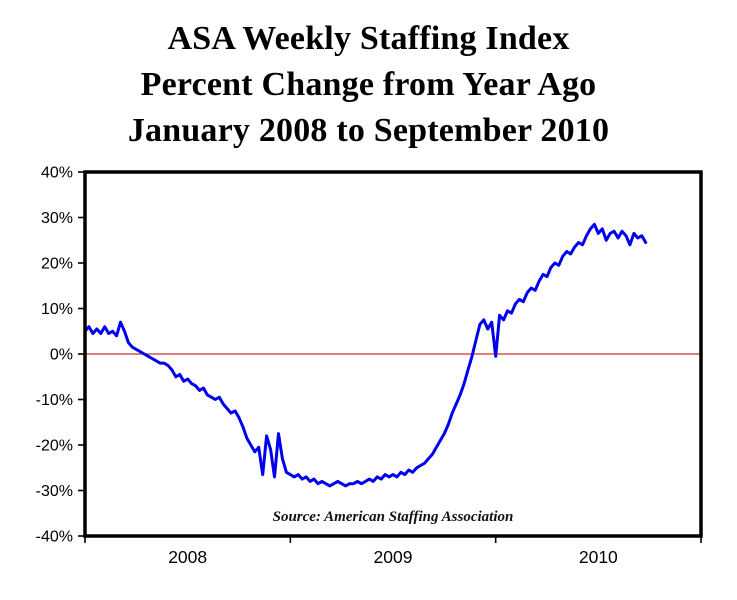  Describe the element at coordinates (61, 355) in the screenshot. I see `y-tick-label: 0%` at that location.